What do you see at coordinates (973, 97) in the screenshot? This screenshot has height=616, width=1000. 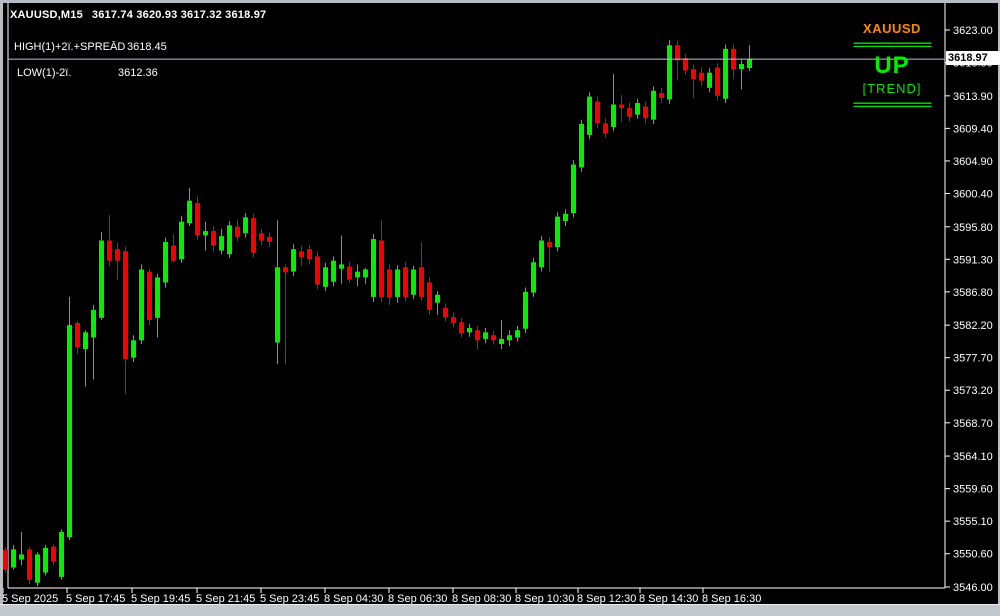 I see `price-tick-label: 3613.90` at bounding box center [973, 97].